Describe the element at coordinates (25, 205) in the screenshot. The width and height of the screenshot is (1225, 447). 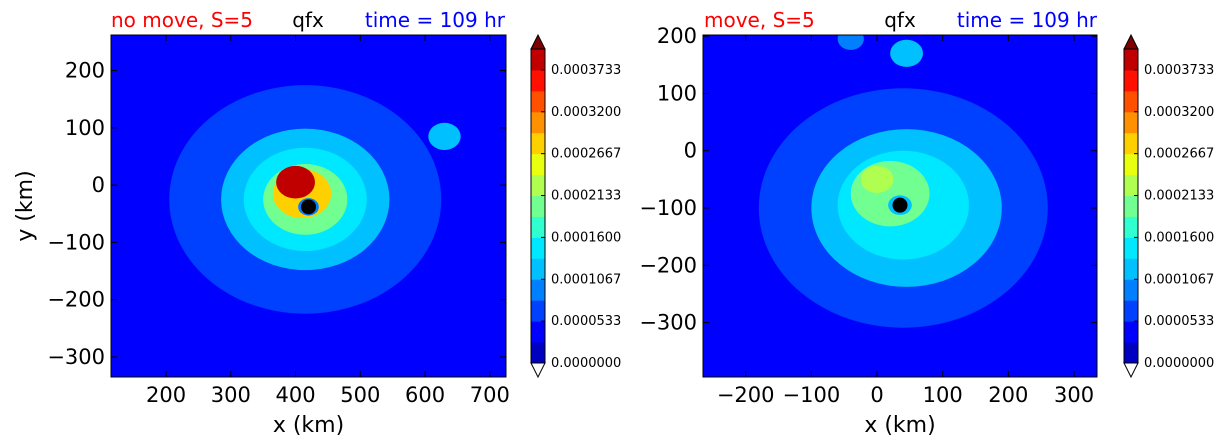
I see `y-axis-label: y (km)` at that location.